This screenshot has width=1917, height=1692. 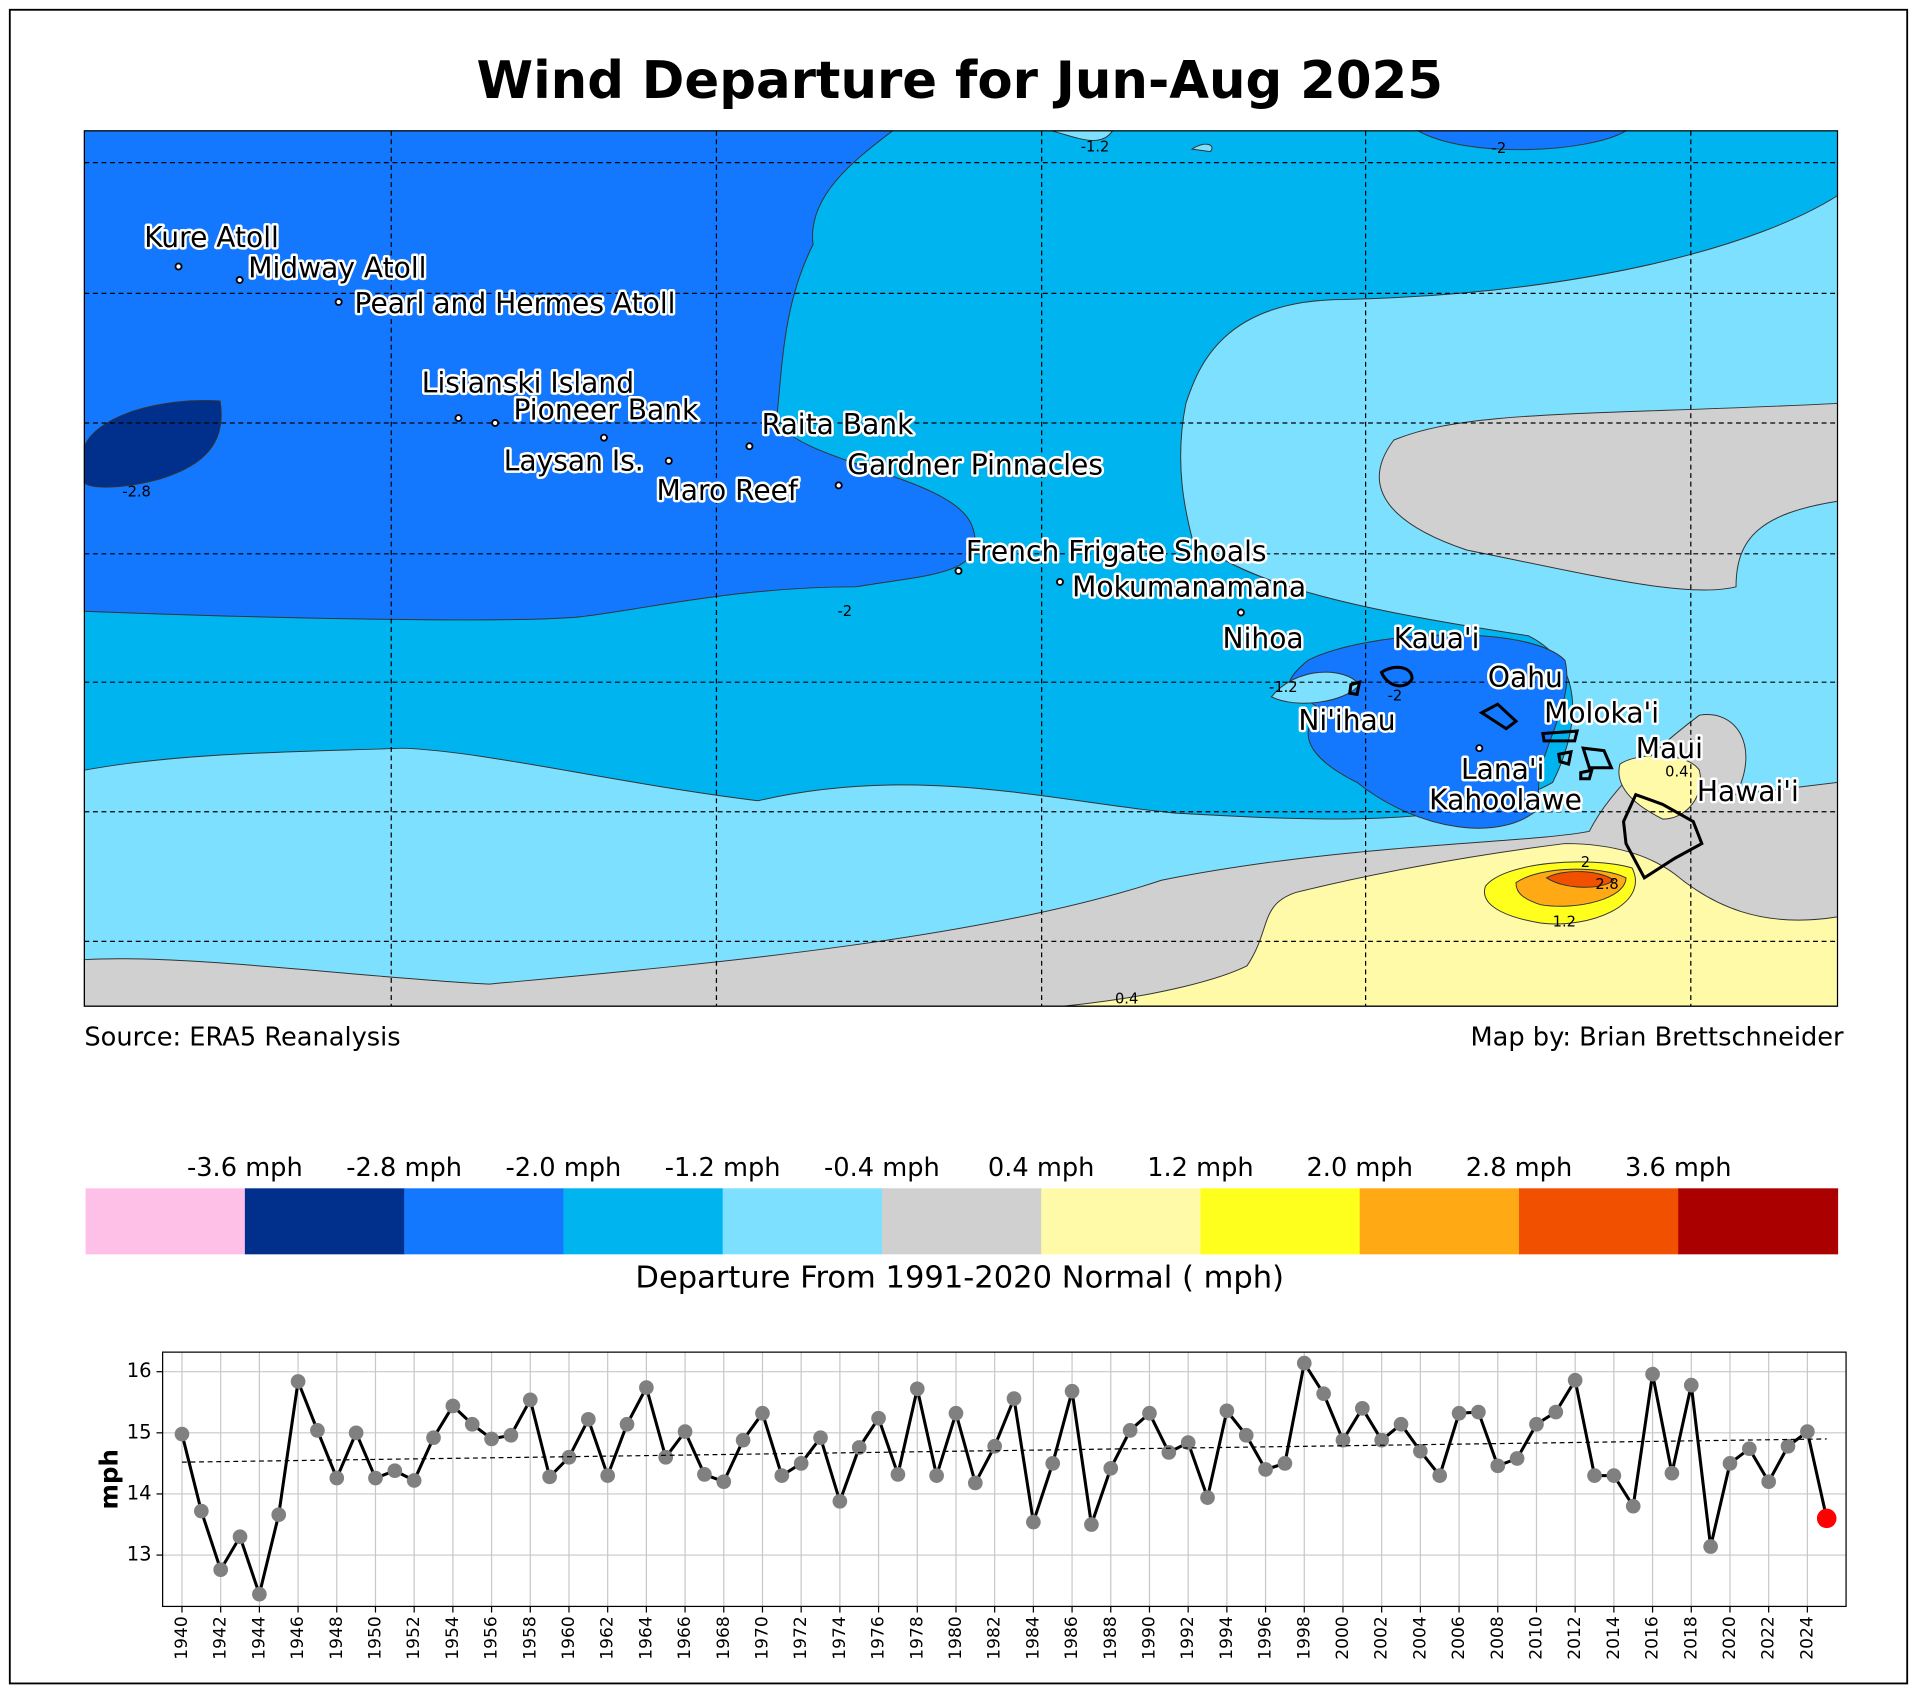 What do you see at coordinates (1004, 1479) in the screenshot?
I see `plot-border` at bounding box center [1004, 1479].